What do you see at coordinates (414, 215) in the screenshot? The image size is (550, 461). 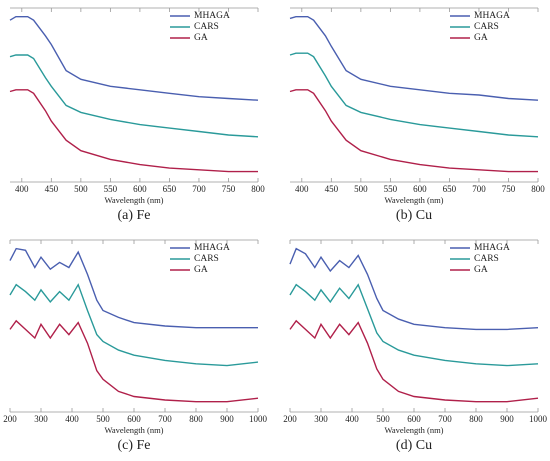 I see `caption: (b) Cu` at bounding box center [414, 215].